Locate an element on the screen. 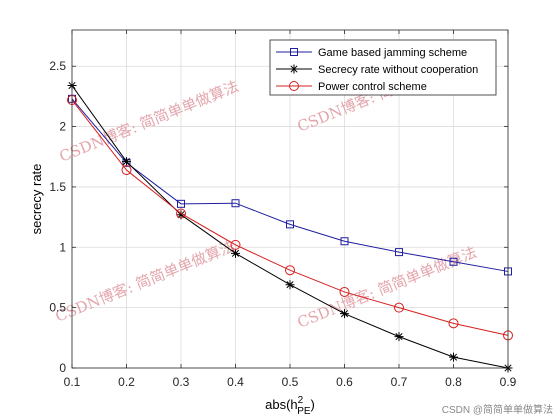 The image size is (560, 420). x-tick-label: 0.4 is located at coordinates (235, 382).